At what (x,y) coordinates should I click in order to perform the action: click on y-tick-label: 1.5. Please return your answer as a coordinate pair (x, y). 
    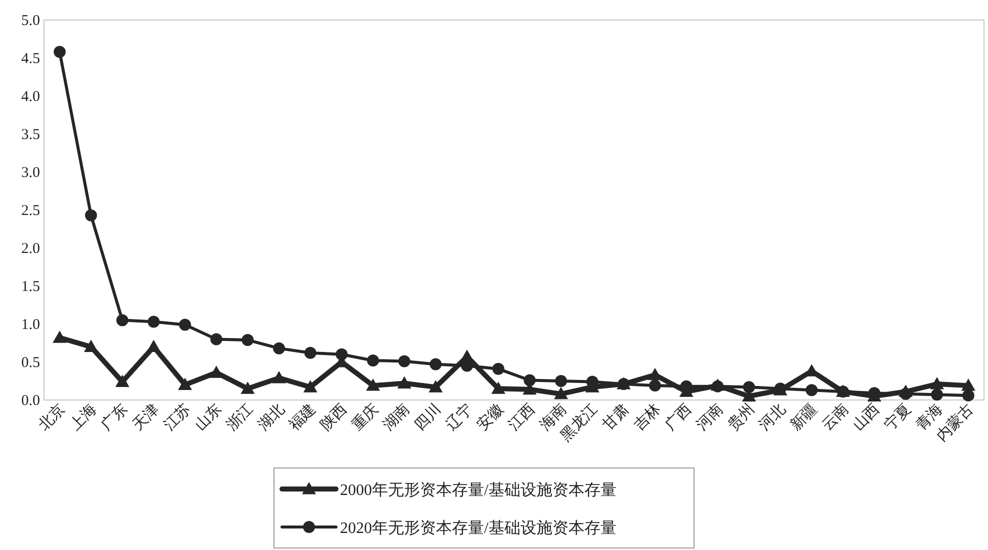
    Looking at the image, I should click on (30, 287).